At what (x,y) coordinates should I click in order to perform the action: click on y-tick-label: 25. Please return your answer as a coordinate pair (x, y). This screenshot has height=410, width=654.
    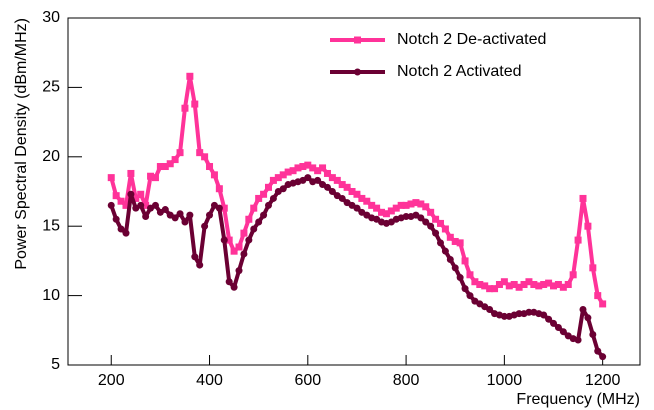
    Looking at the image, I should click on (51, 87).